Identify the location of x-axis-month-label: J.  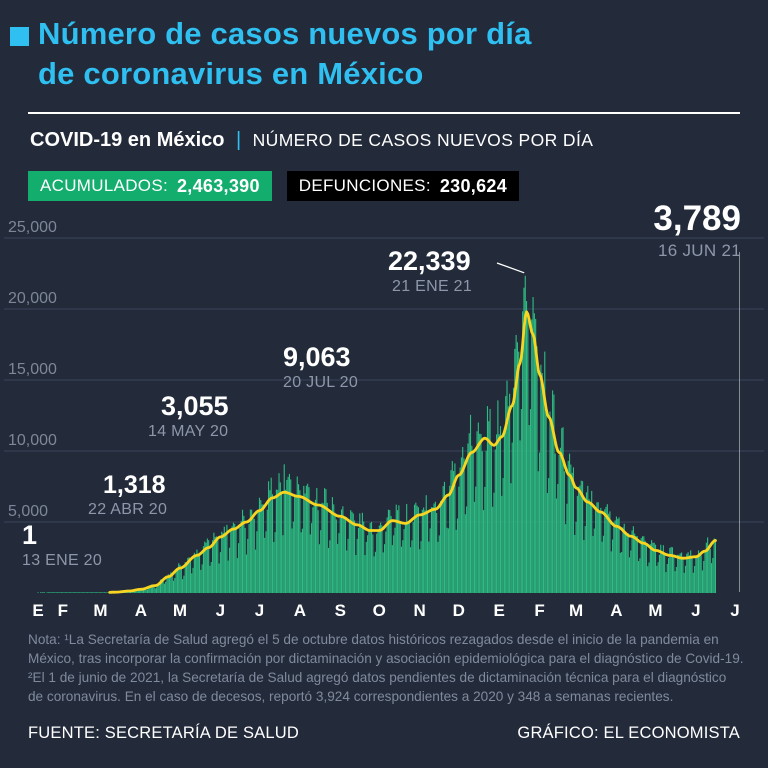
(259, 610).